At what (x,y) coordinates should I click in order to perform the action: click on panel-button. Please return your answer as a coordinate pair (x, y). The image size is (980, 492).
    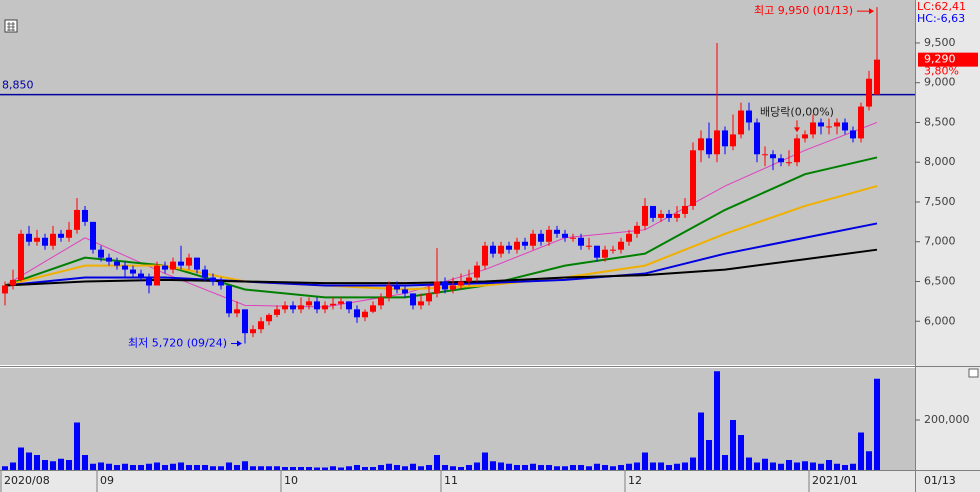
    Looking at the image, I should click on (973, 373).